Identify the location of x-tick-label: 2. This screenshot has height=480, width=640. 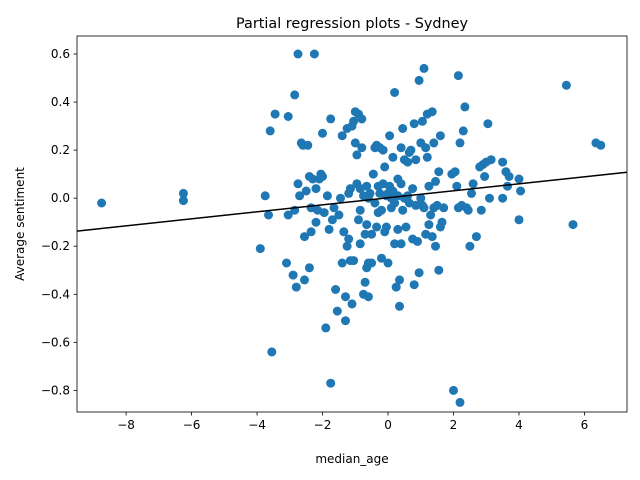
(454, 425).